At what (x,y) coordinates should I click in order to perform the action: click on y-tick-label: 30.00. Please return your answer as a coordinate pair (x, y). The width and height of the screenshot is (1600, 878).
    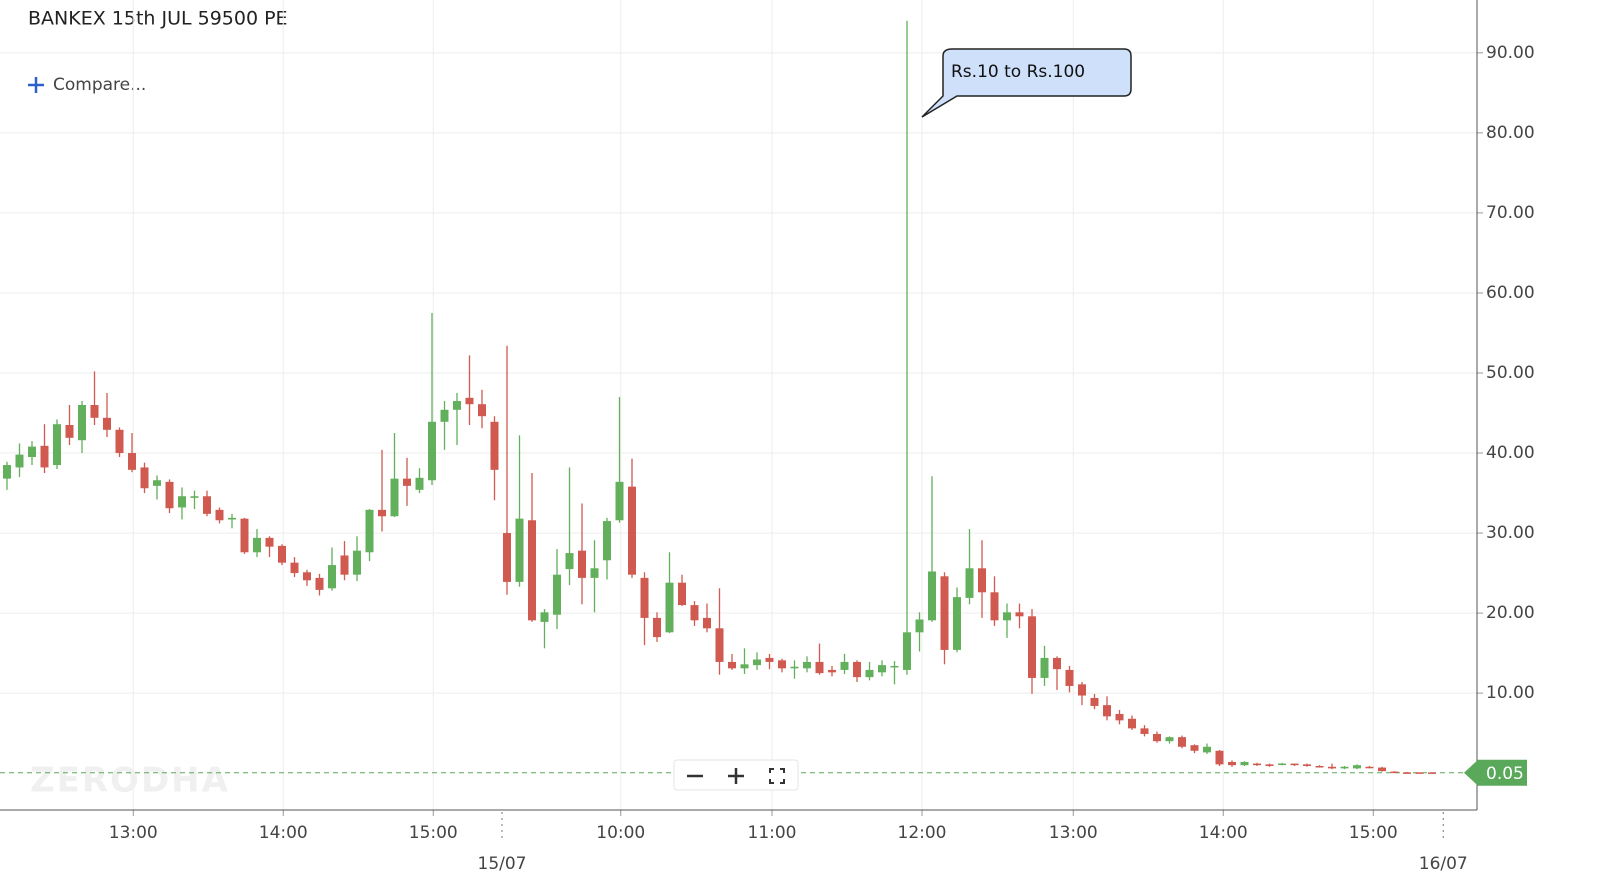
    Looking at the image, I should click on (1510, 533).